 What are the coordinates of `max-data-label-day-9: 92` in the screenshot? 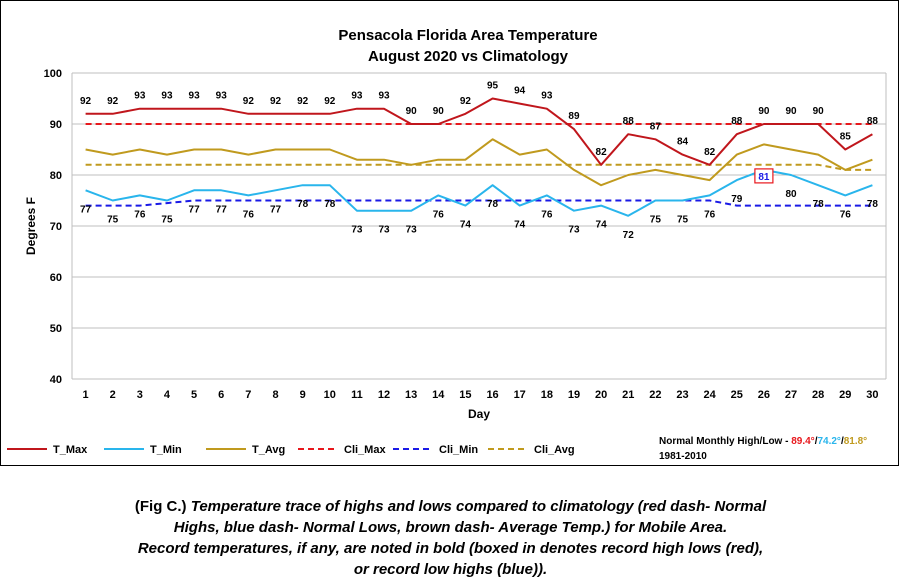 It's located at (303, 101).